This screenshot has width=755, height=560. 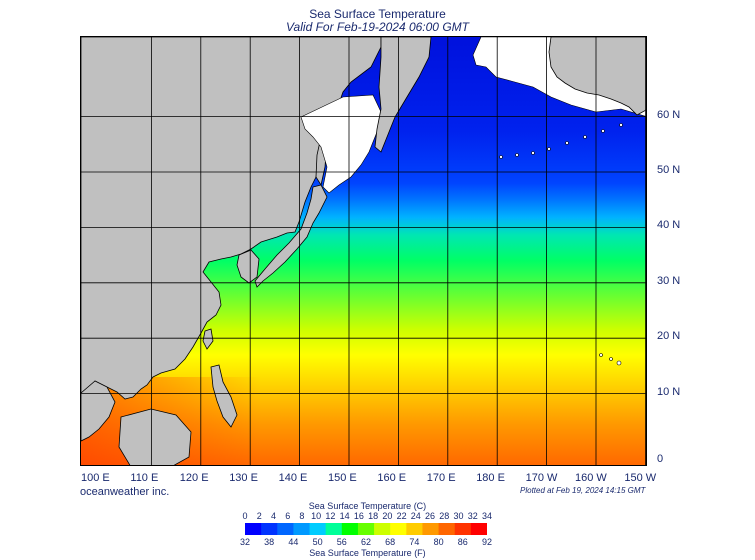 What do you see at coordinates (490, 478) in the screenshot?
I see `lon-label: 180 E` at bounding box center [490, 478].